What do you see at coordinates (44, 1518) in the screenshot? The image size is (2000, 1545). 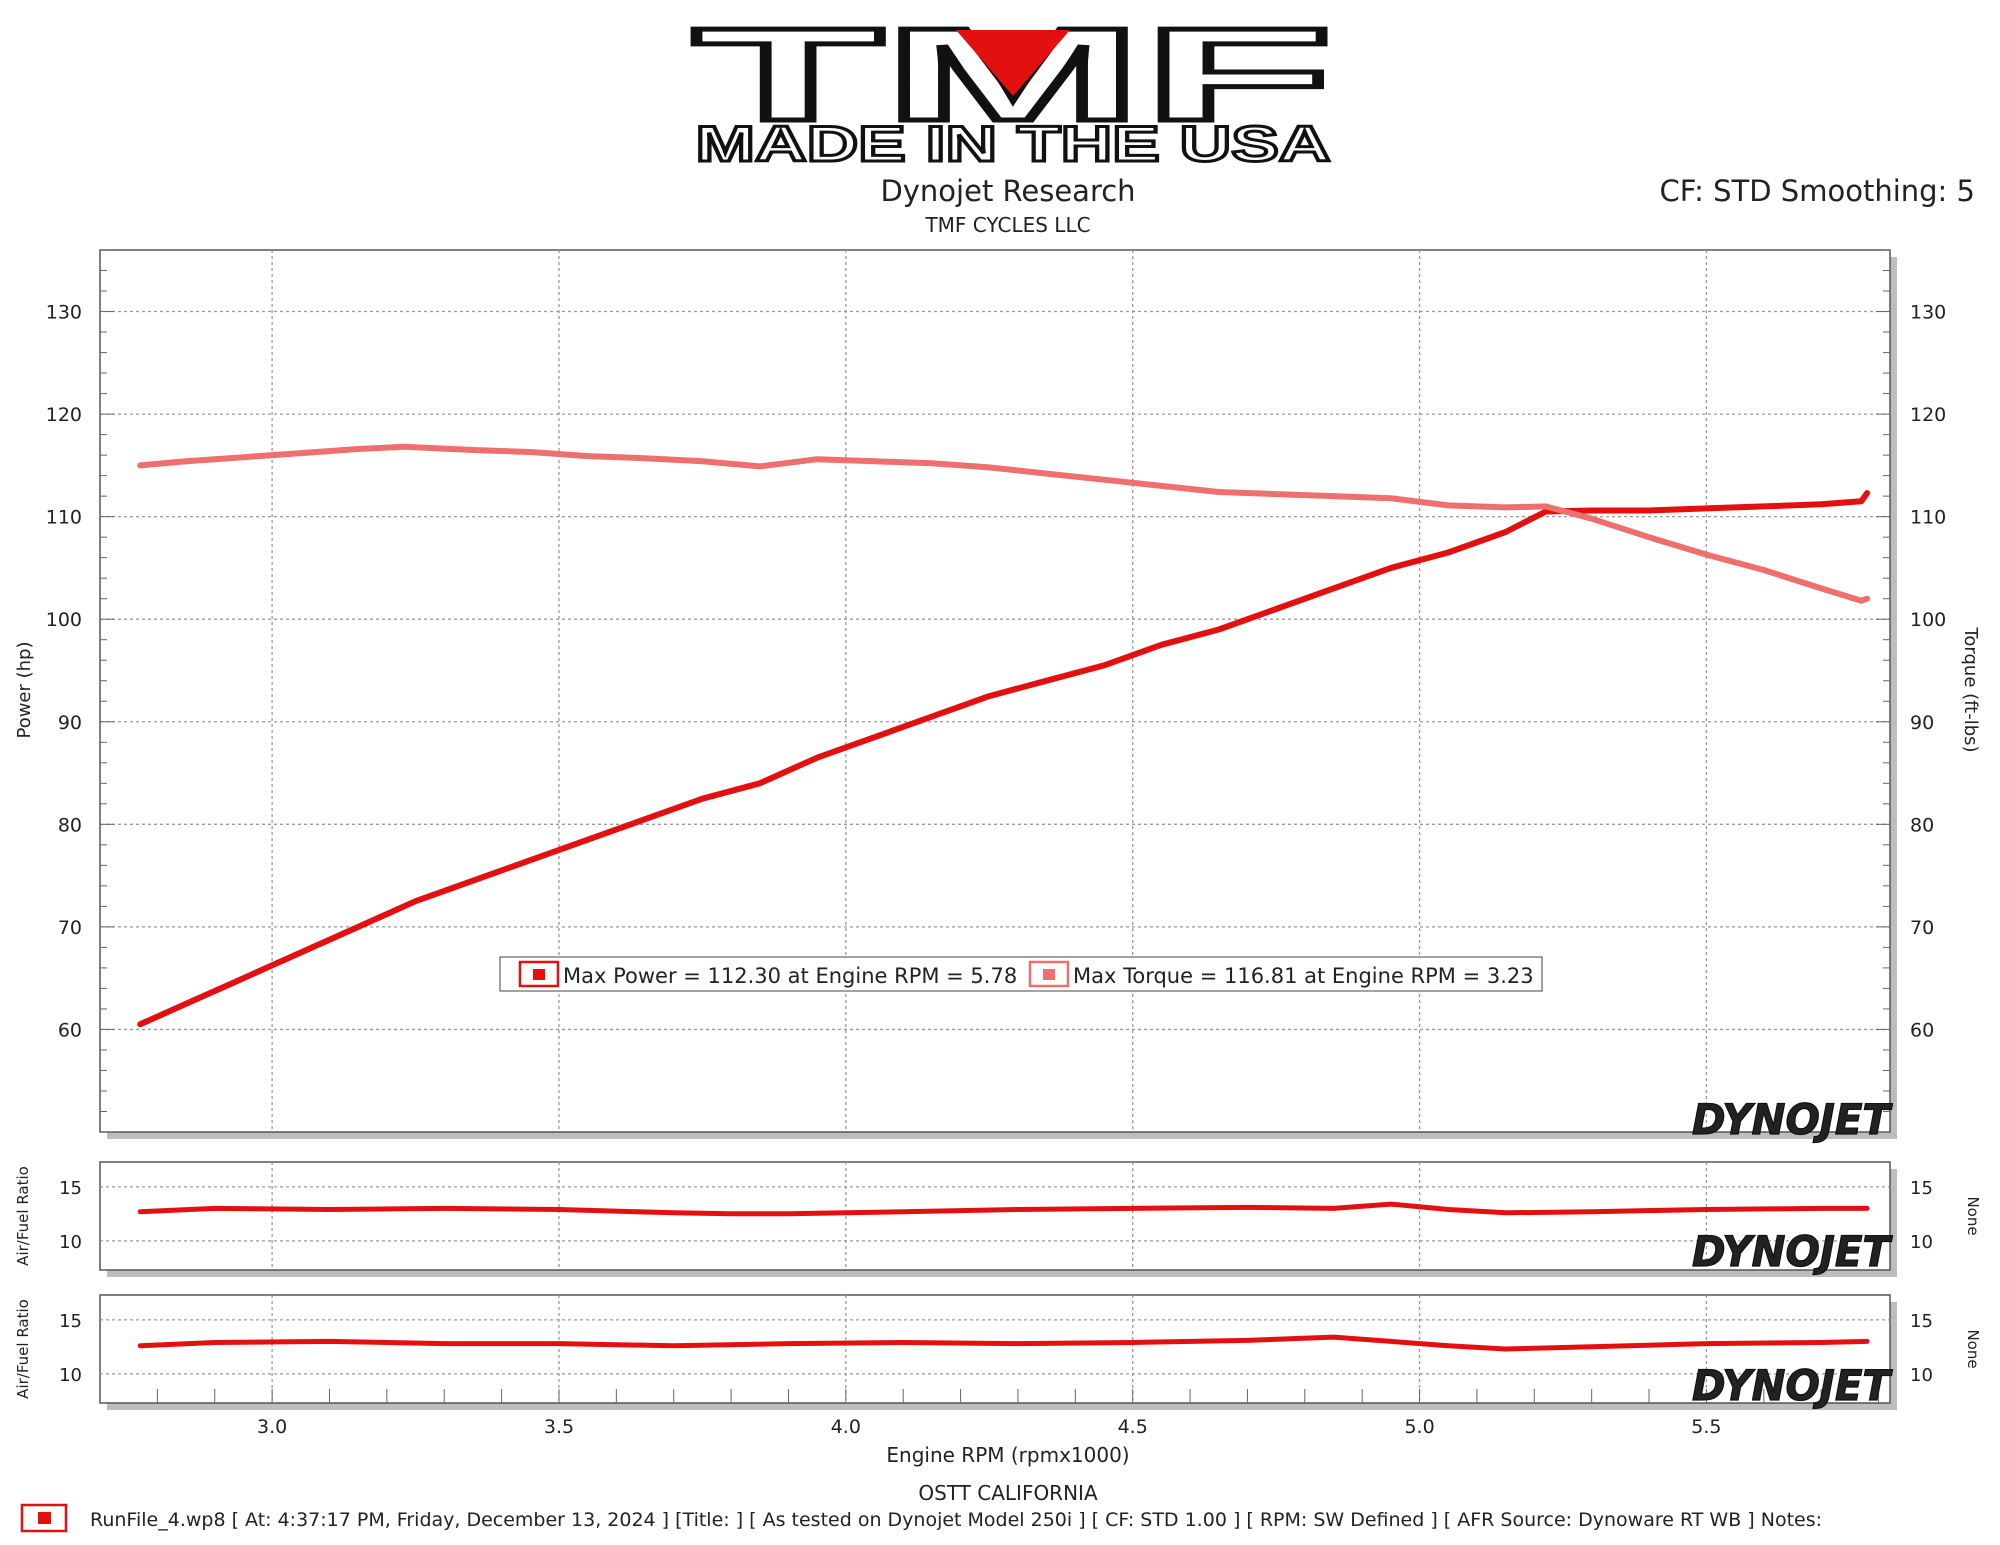 I see `footer-run-swatch` at bounding box center [44, 1518].